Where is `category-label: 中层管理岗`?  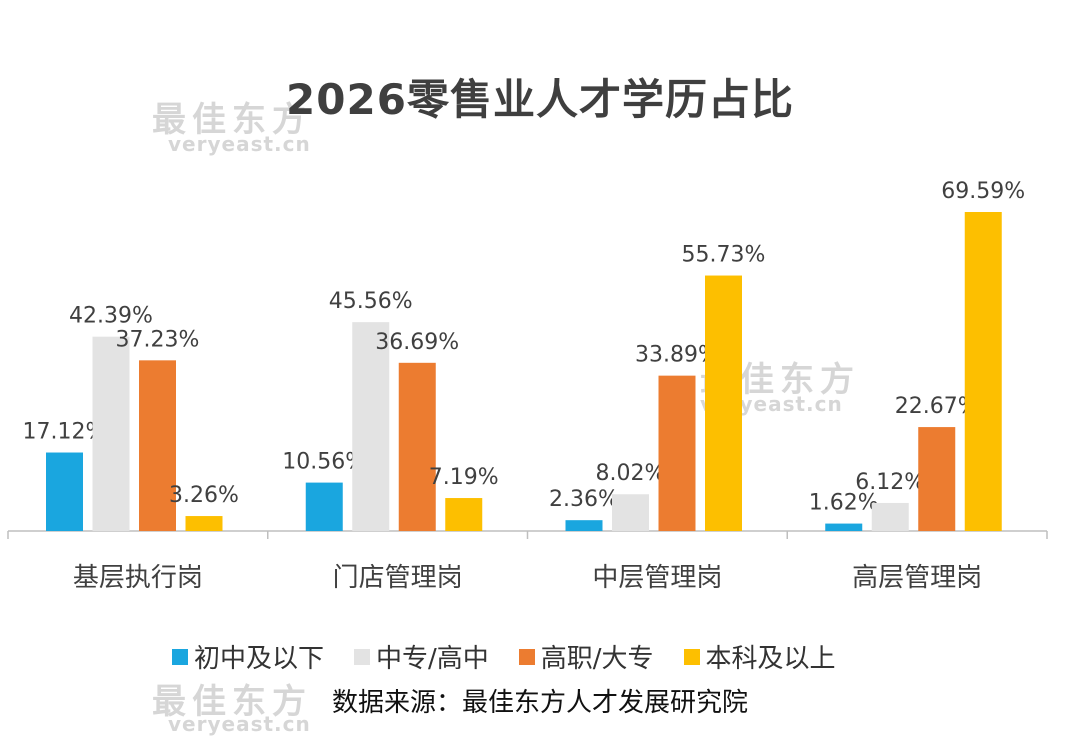 category-label: 中层管理岗 is located at coordinates (657, 578).